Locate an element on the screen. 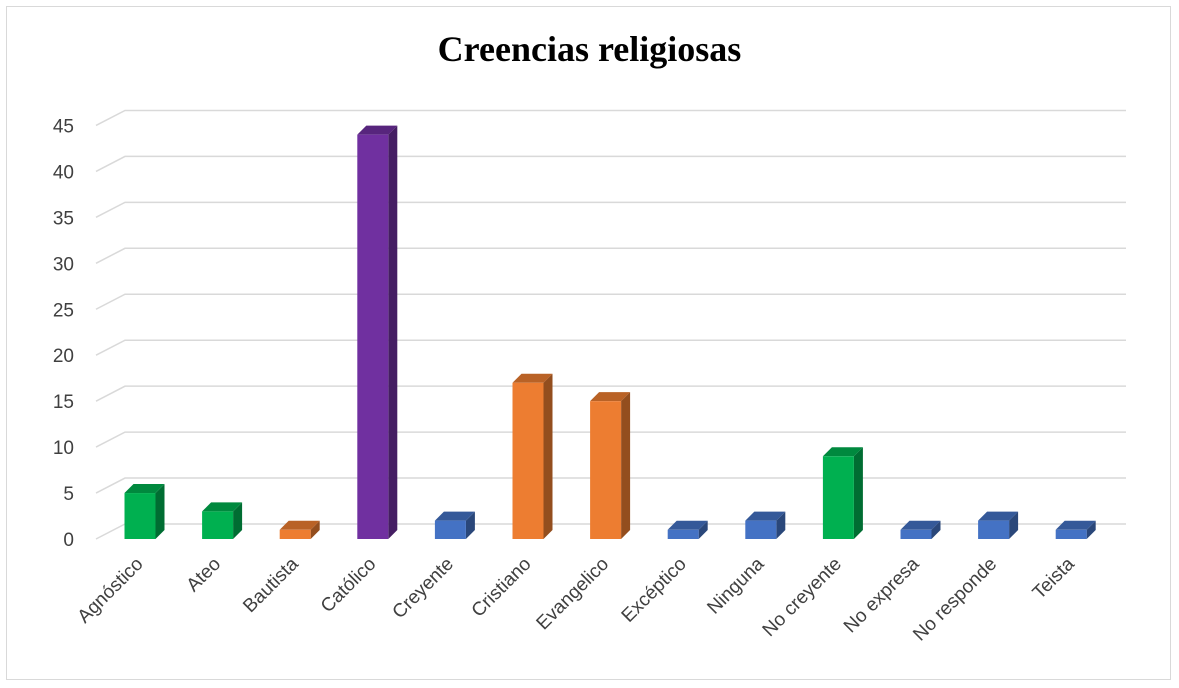 The width and height of the screenshot is (1179, 688). x-tick-label: Ateo is located at coordinates (204, 575).